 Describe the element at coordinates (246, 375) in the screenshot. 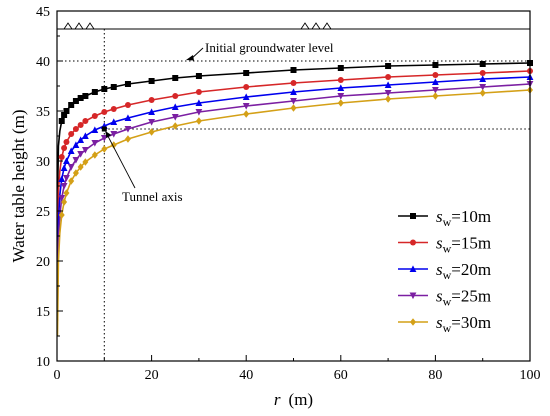

I see `x-tick-label: 40` at that location.